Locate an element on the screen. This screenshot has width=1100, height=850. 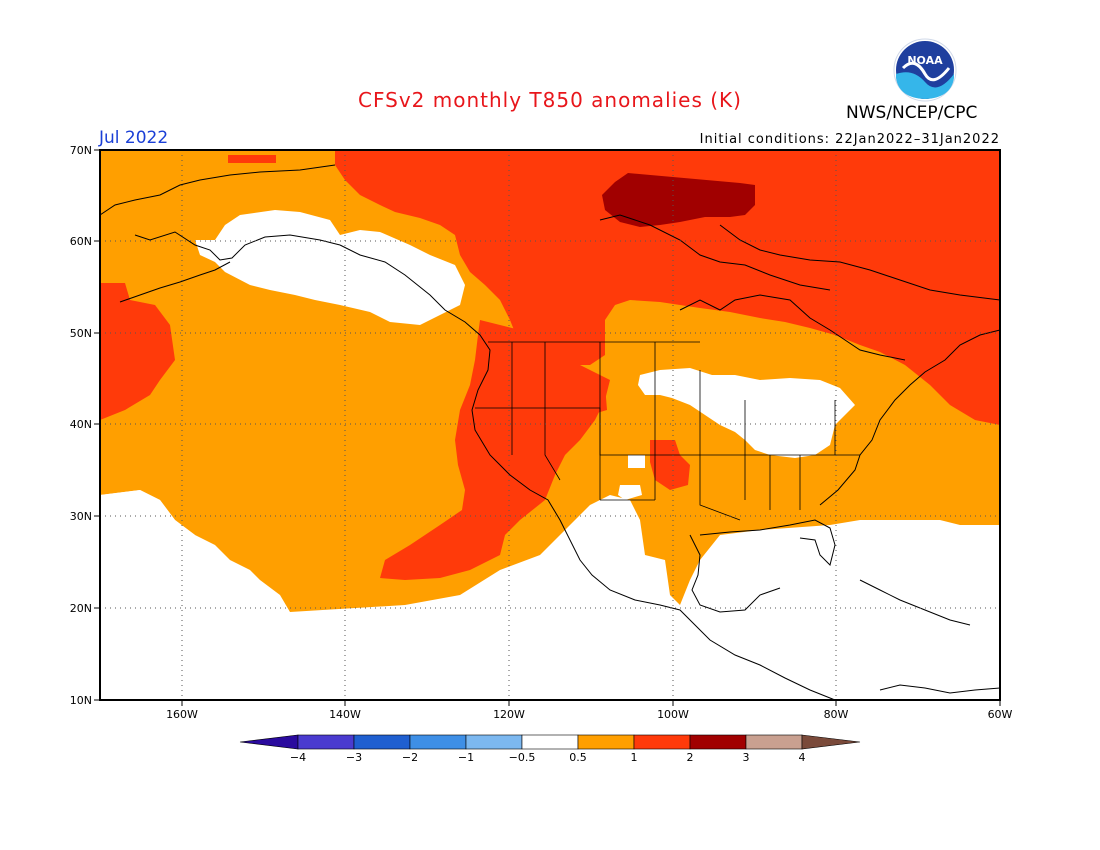
lat-labels: 70N 60N 50N 40N 30N 20N 10N is located at coordinates (81, 425).